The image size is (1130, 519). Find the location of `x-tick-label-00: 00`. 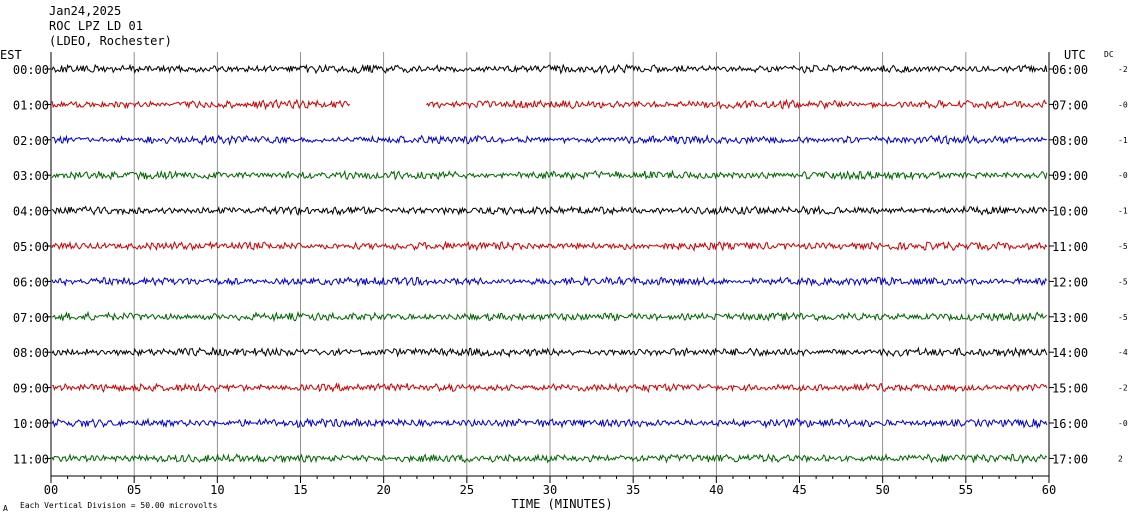

x-tick-label-00: 00 is located at coordinates (51, 490).